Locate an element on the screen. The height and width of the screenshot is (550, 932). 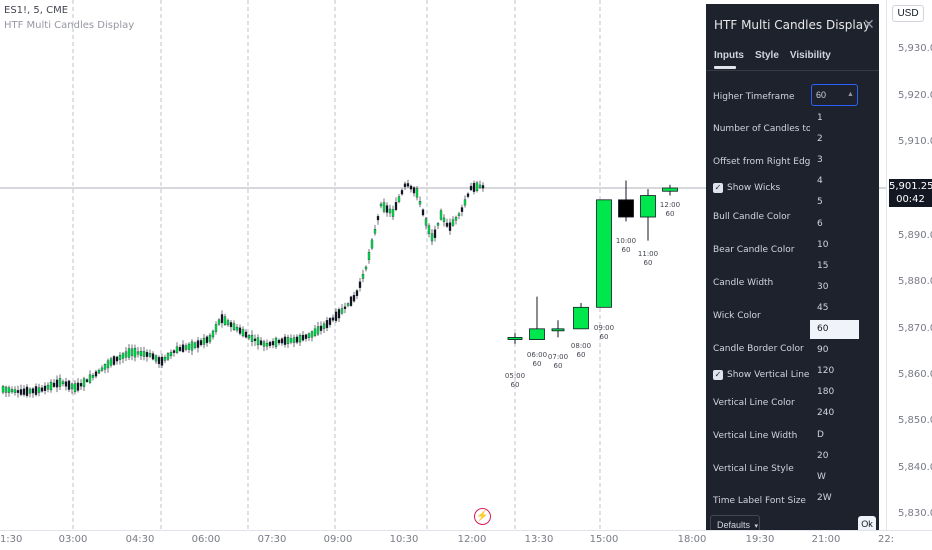
dropdown-option: W is located at coordinates (821, 476).